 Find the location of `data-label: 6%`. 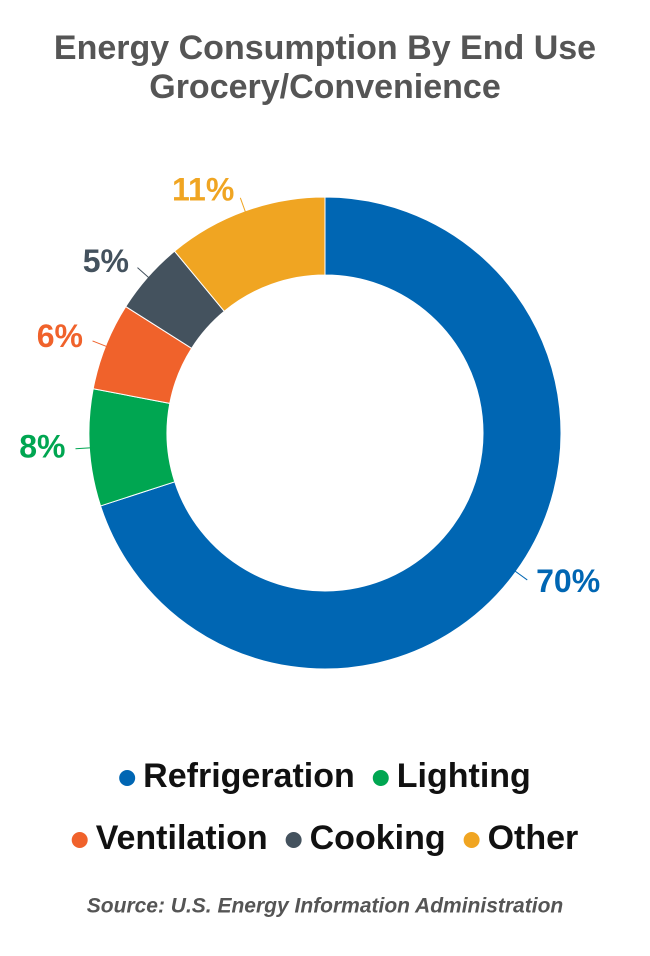

data-label: 6% is located at coordinates (60, 336).